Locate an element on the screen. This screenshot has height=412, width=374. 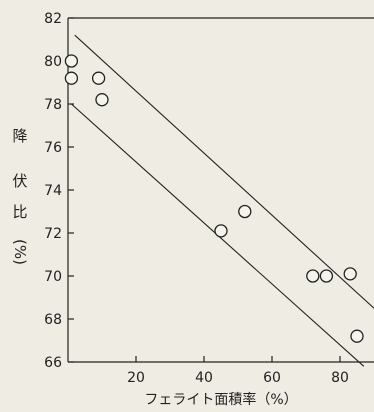
x-tick-label: 80 is located at coordinates (340, 378).